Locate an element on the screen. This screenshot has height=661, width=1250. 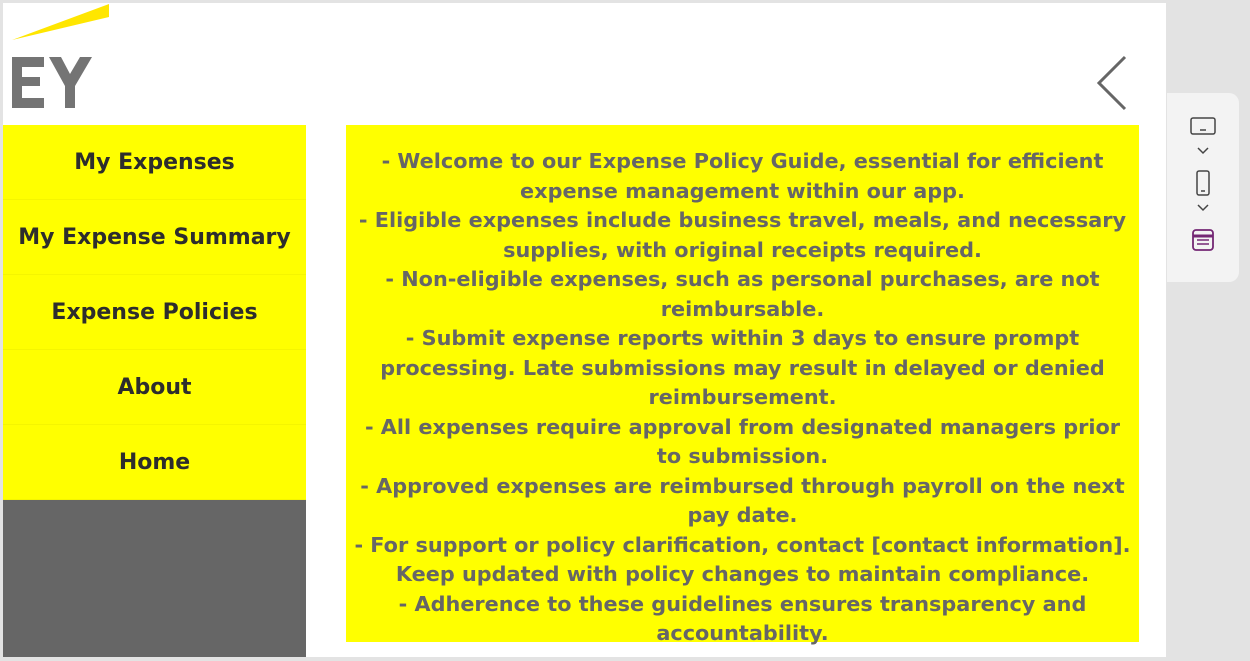
tablet-view-button is located at coordinates (1203, 126).